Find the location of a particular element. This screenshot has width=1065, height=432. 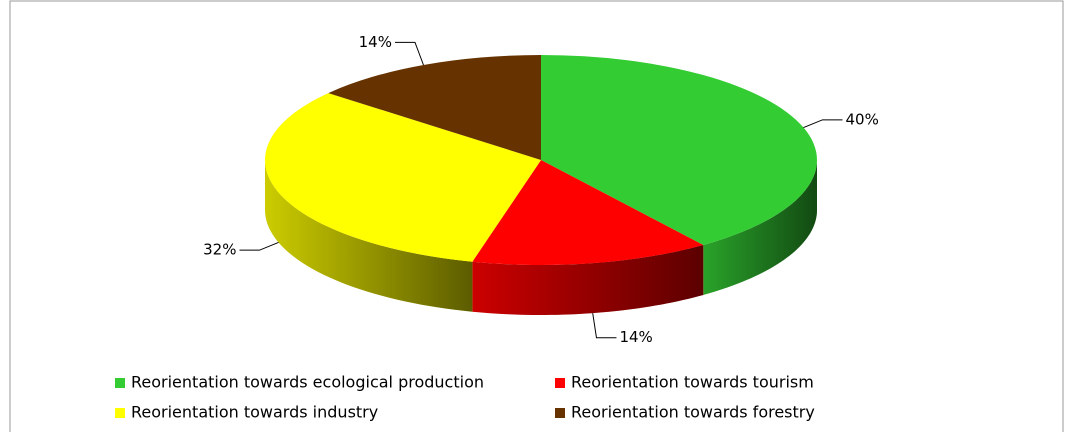

legend-label: Reorientation towards forestry is located at coordinates (693, 412).